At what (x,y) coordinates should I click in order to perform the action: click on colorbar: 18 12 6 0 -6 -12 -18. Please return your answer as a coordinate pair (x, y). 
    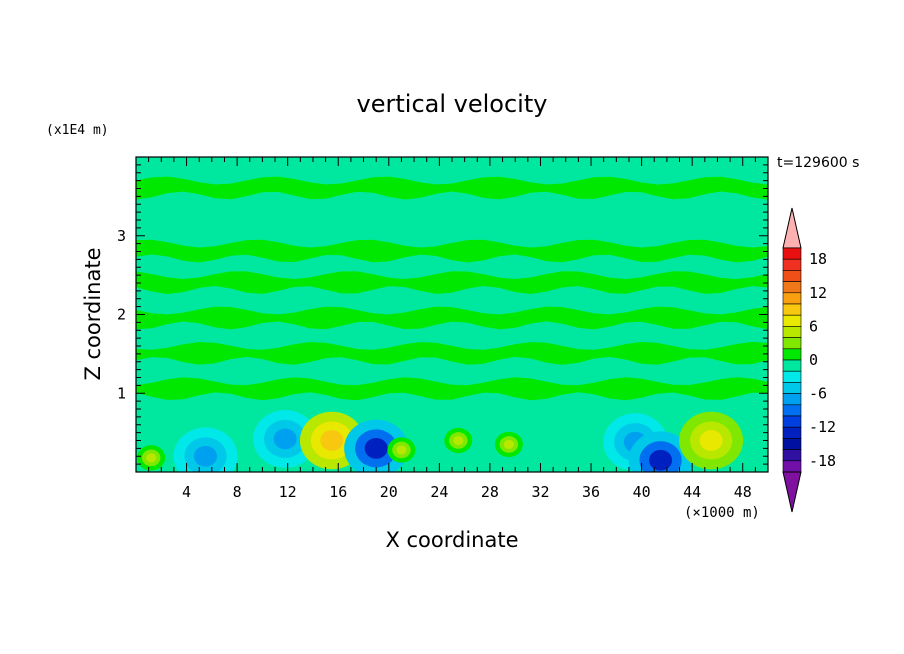
    Looking at the image, I should click on (809, 360).